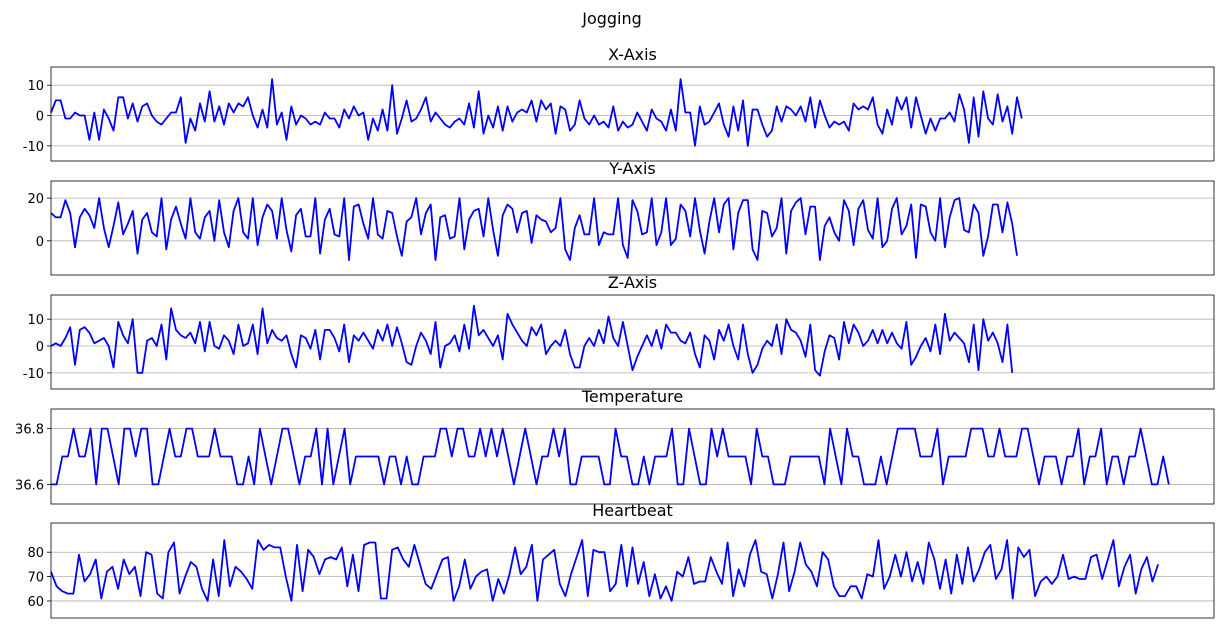 The image size is (1223, 633). What do you see at coordinates (35, 602) in the screenshot?
I see `y-tick-label: 60` at bounding box center [35, 602].